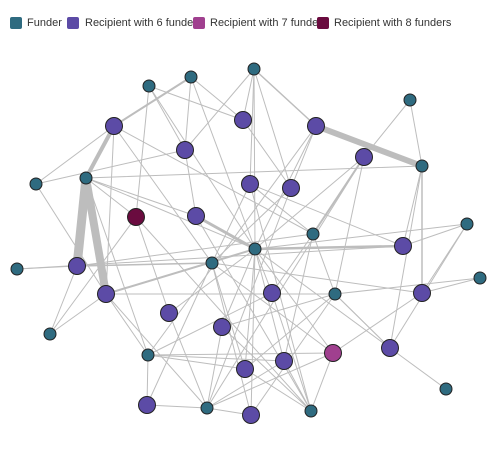 This screenshot has height=470, width=500. I want to click on legend-label: Recipient with 7 funders, so click(269, 23).